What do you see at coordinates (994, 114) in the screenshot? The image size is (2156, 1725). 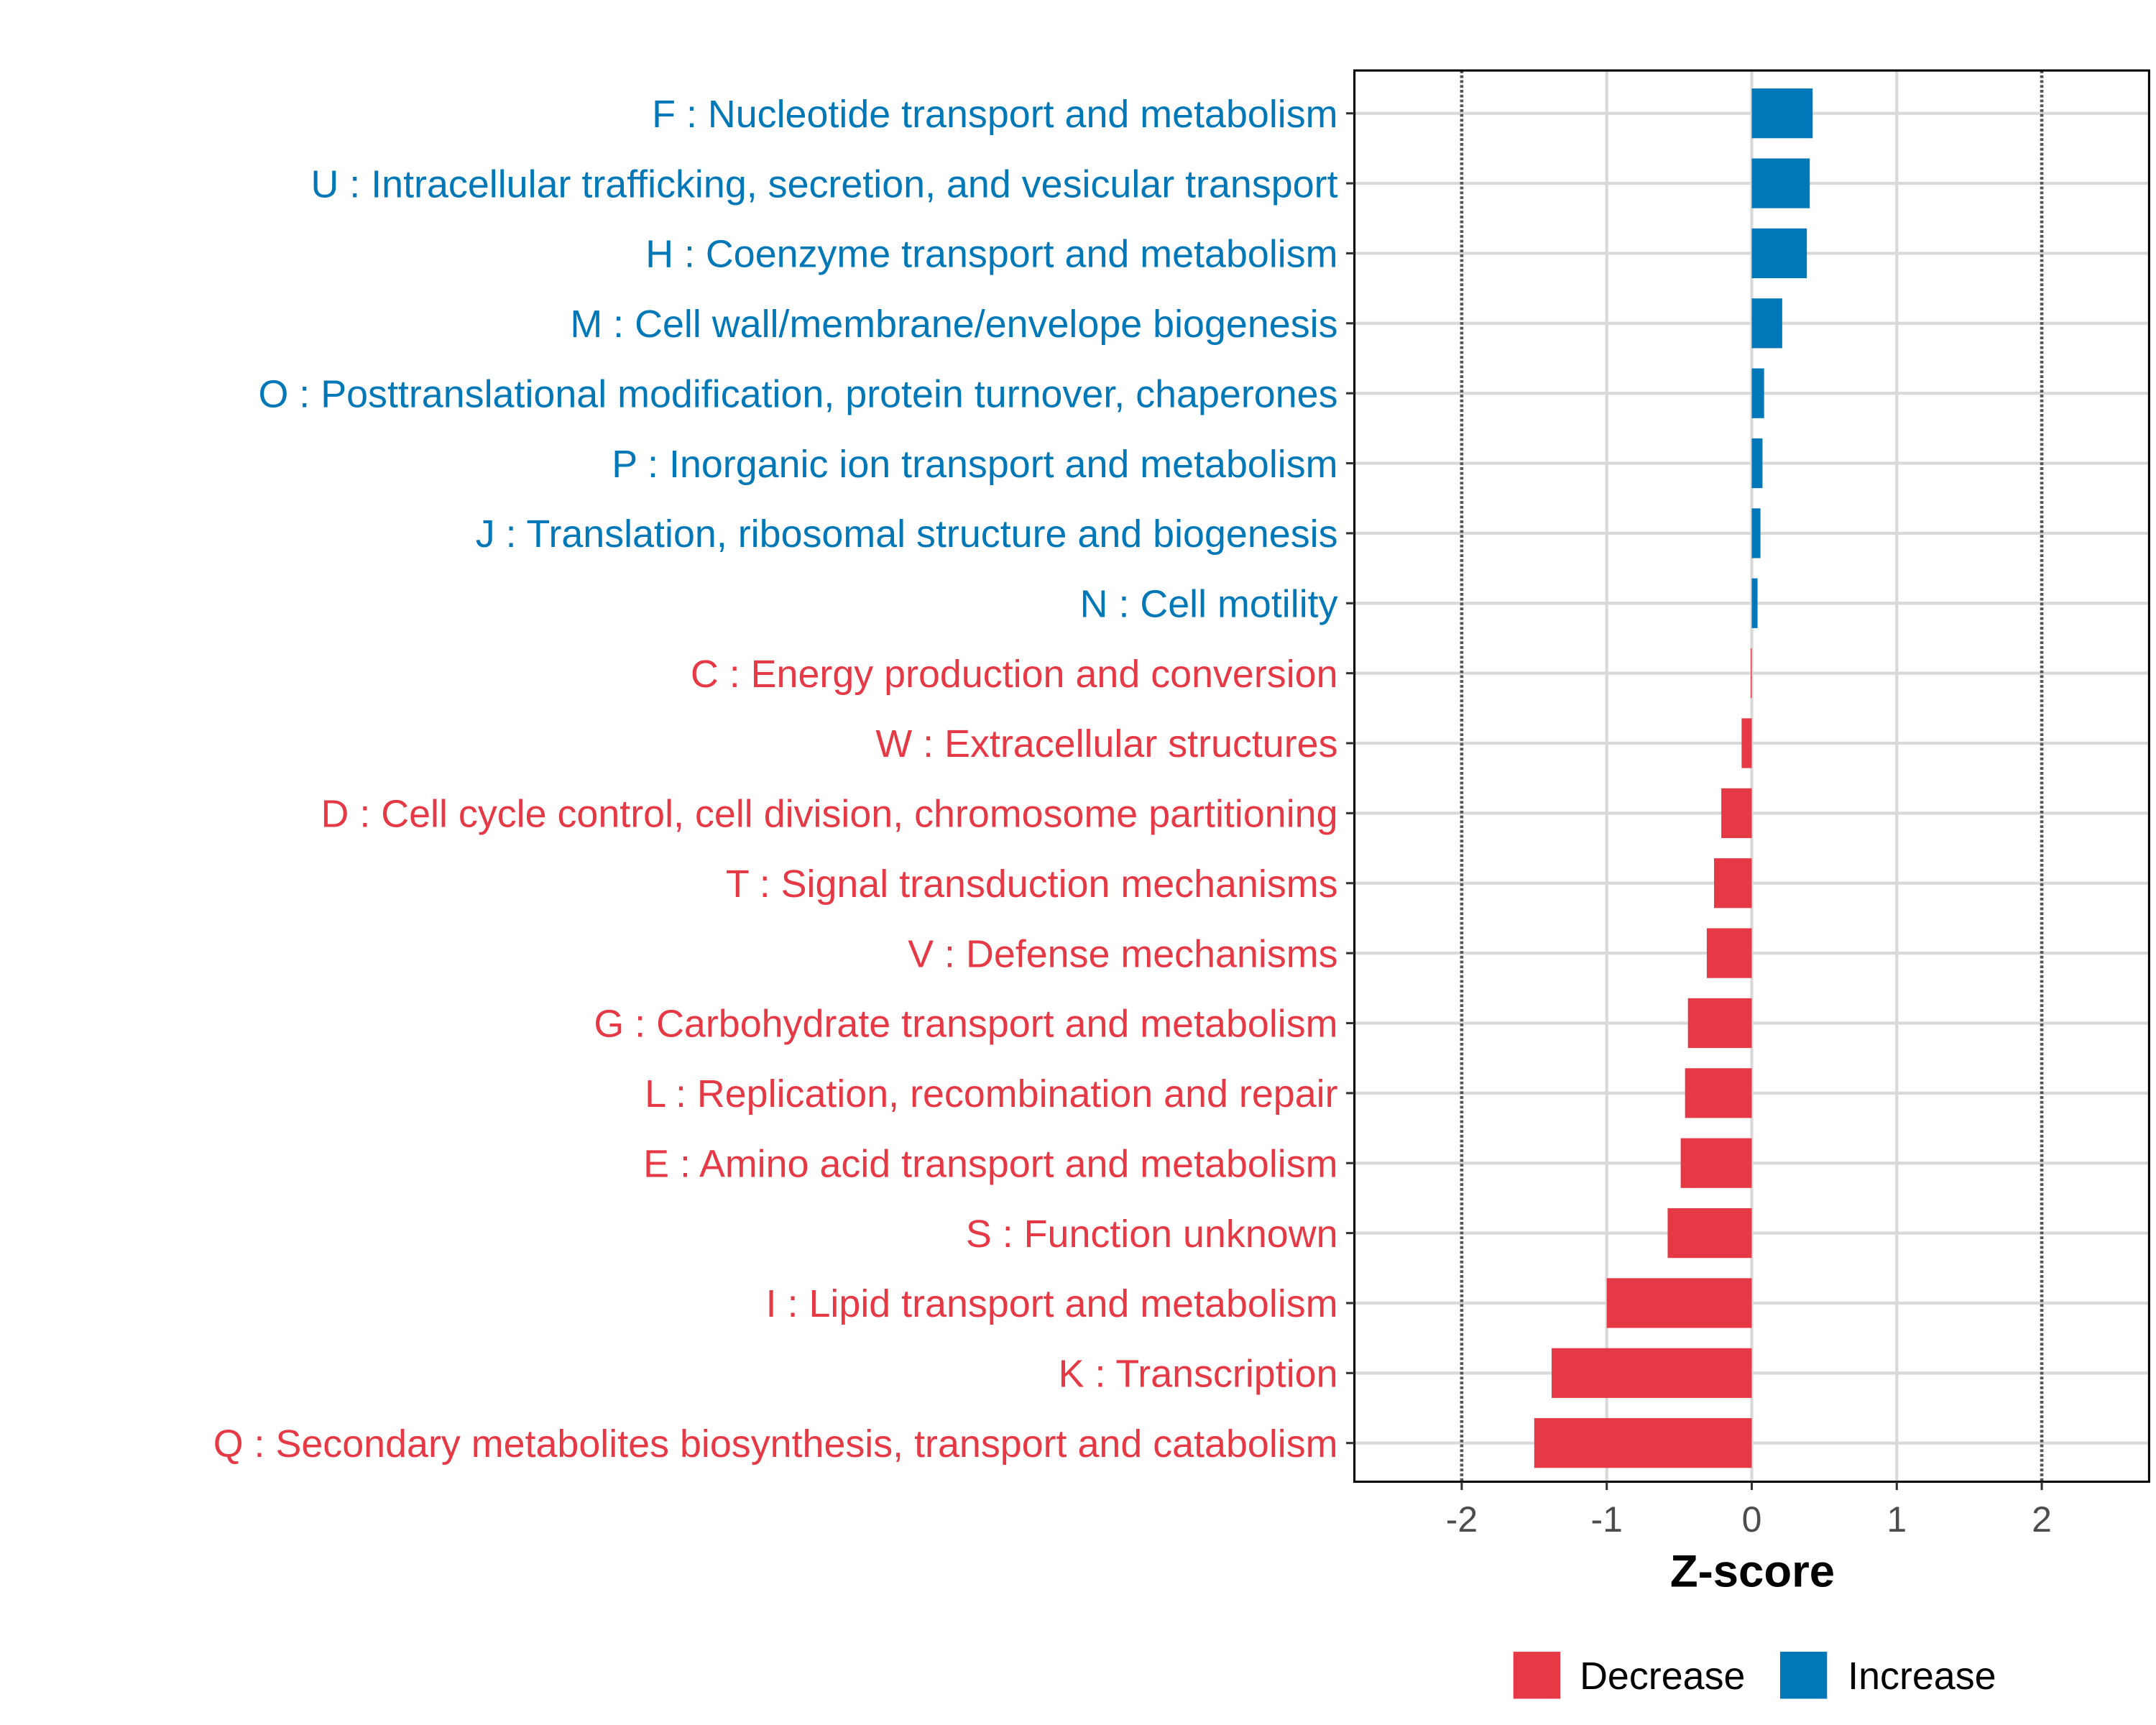 I see `y-category-label: F : Nucleotide transport and metabolism` at bounding box center [994, 114].